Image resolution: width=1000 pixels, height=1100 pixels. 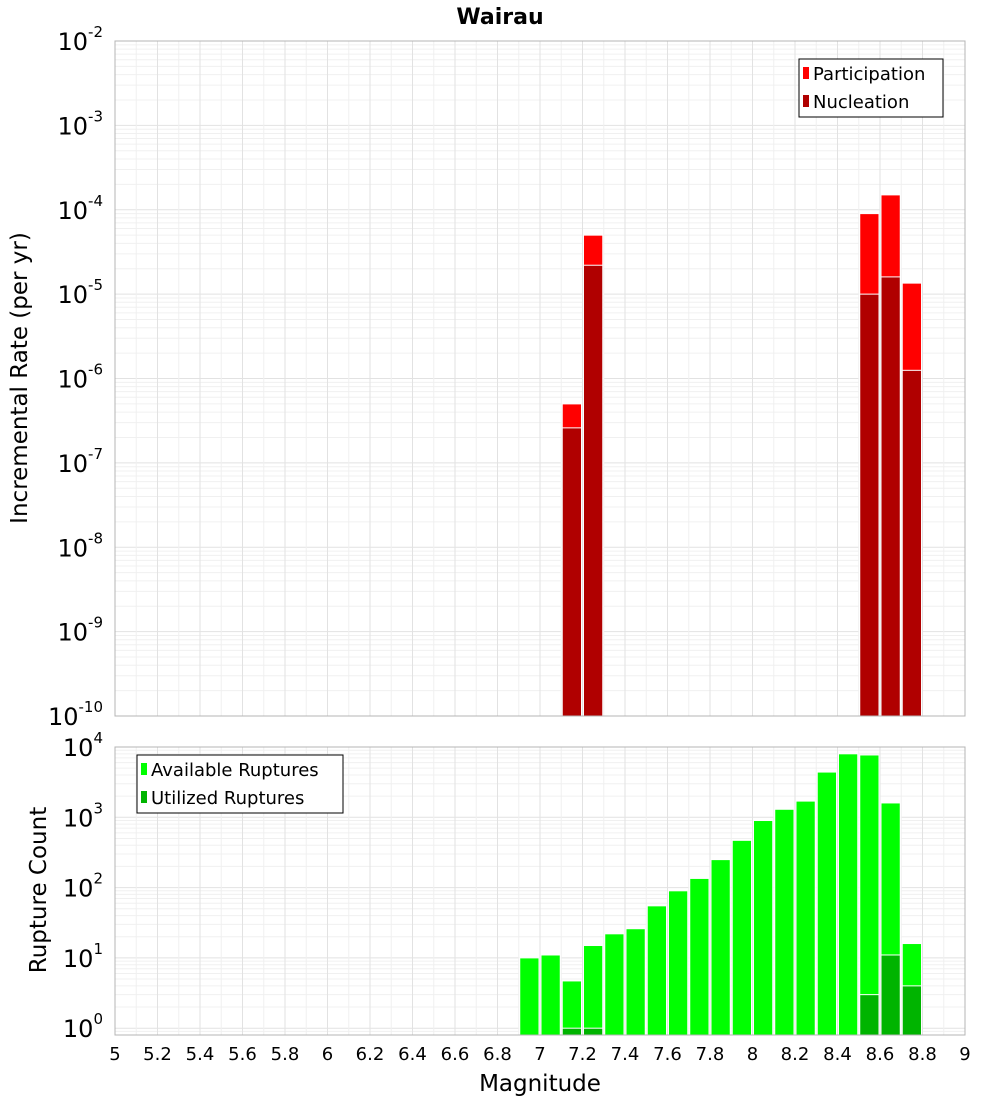 I want to click on legend: Participation Nucleation, so click(x=871, y=88).